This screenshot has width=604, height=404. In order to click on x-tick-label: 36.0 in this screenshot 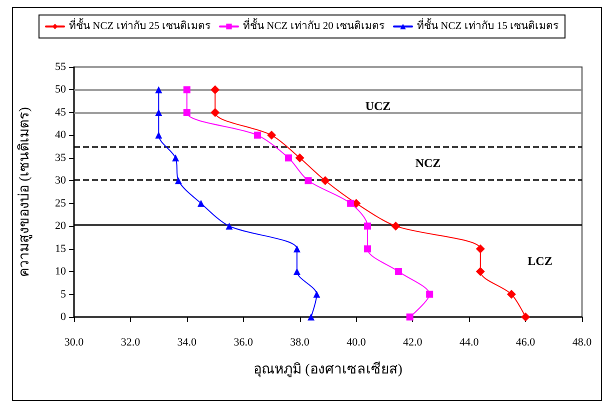, I will do `click(244, 342)`.